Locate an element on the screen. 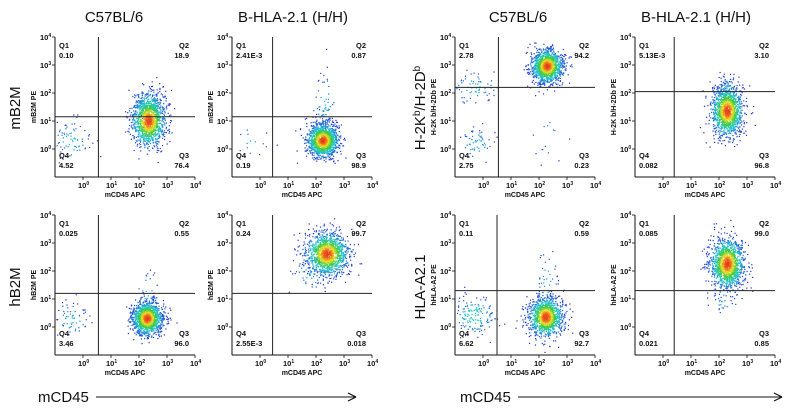 The width and height of the screenshot is (790, 419). y-tick-label: 102 is located at coordinates (45, 93).